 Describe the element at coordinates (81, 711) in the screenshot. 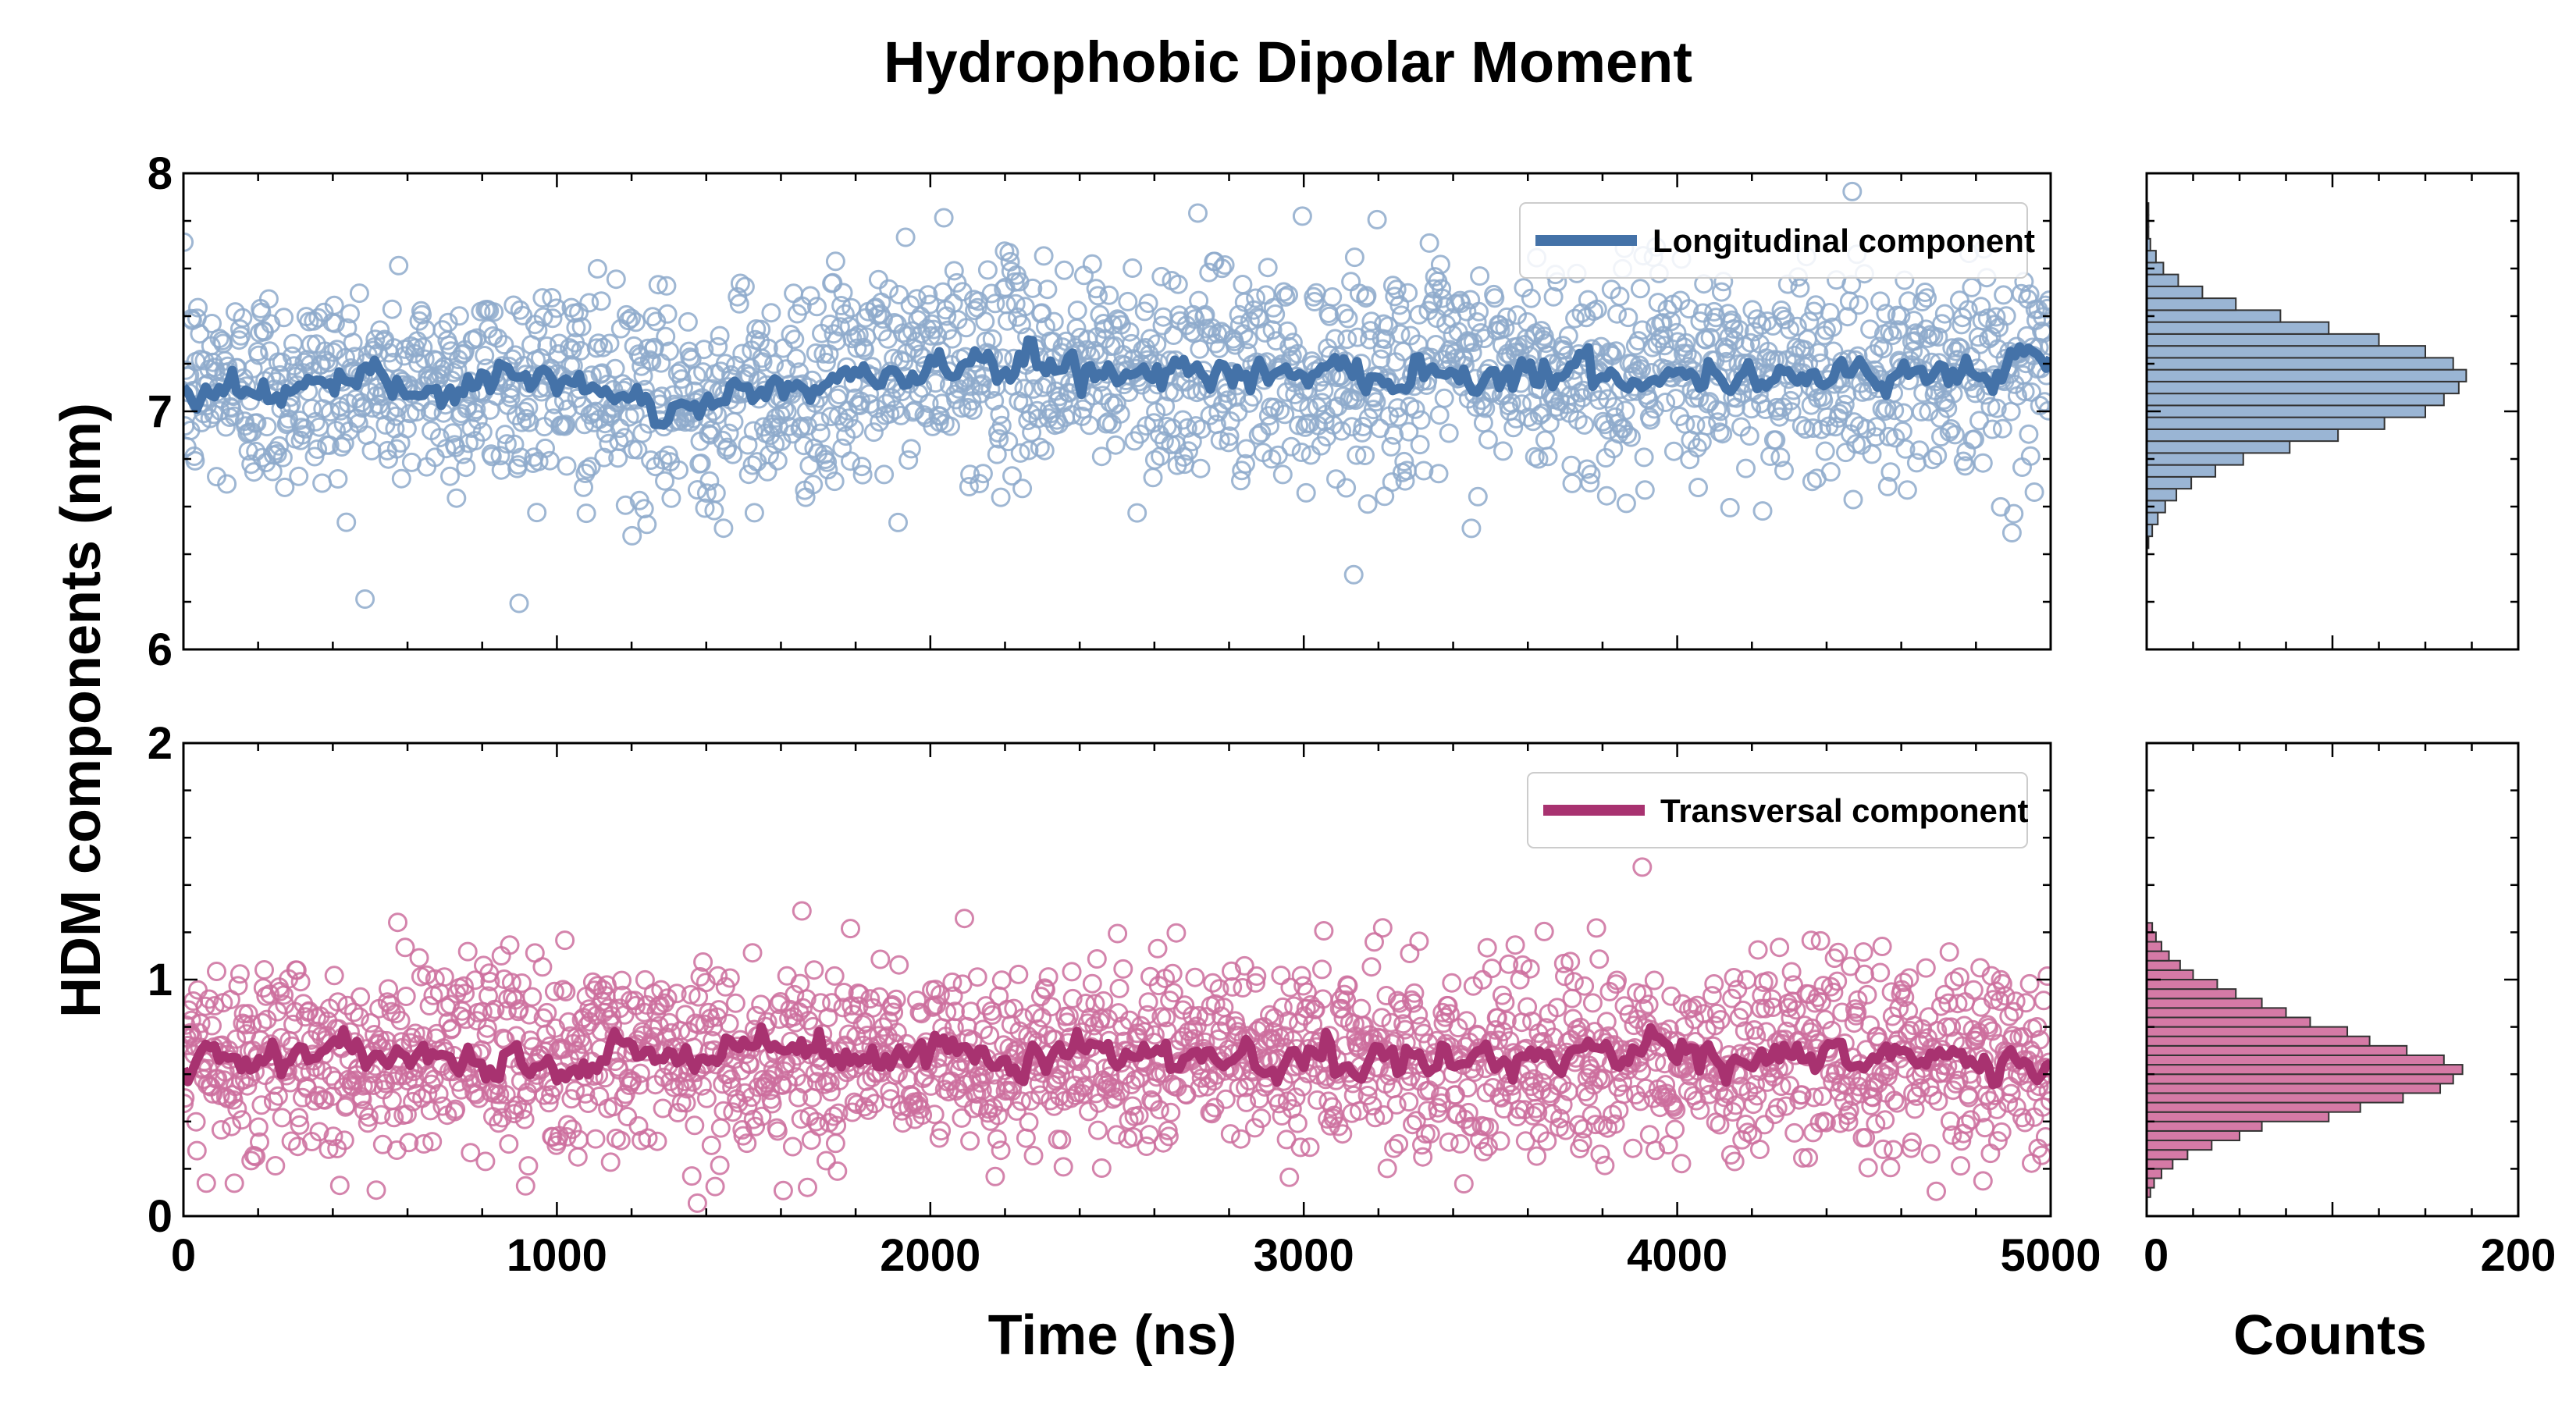

I see `y-axis-label: HDM components (nm)` at that location.